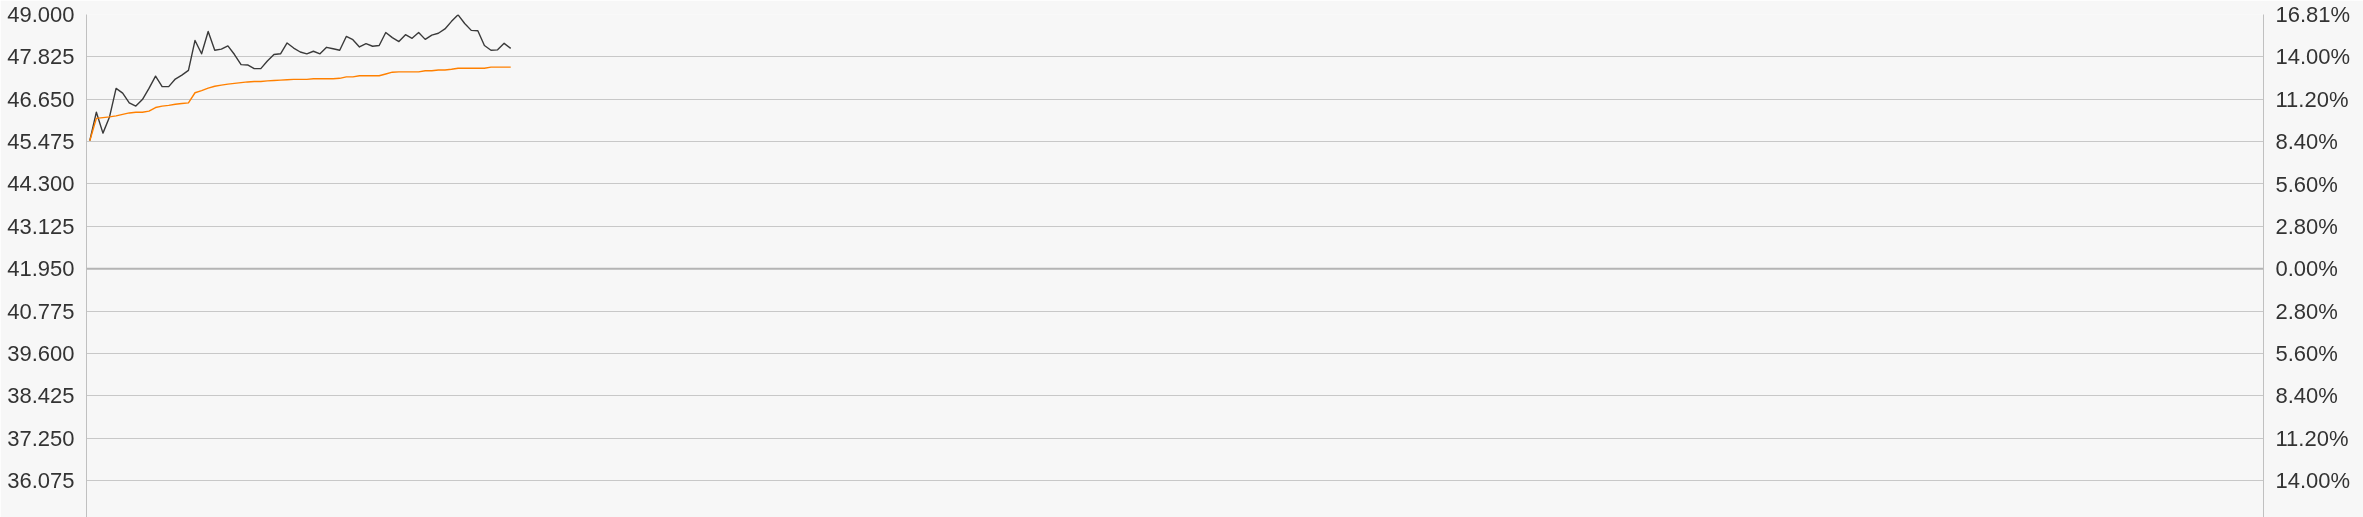  What do you see at coordinates (41, 142) in the screenshot?
I see `y-tick-label: 45.475` at bounding box center [41, 142].